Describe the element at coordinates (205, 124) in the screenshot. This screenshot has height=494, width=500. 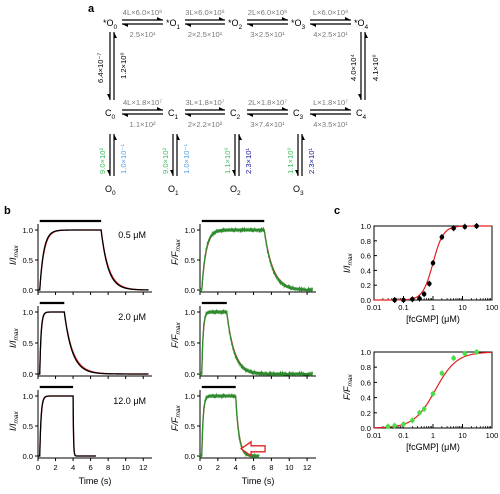
I see `closed-backward-rate: 2×2.2×10²` at that location.